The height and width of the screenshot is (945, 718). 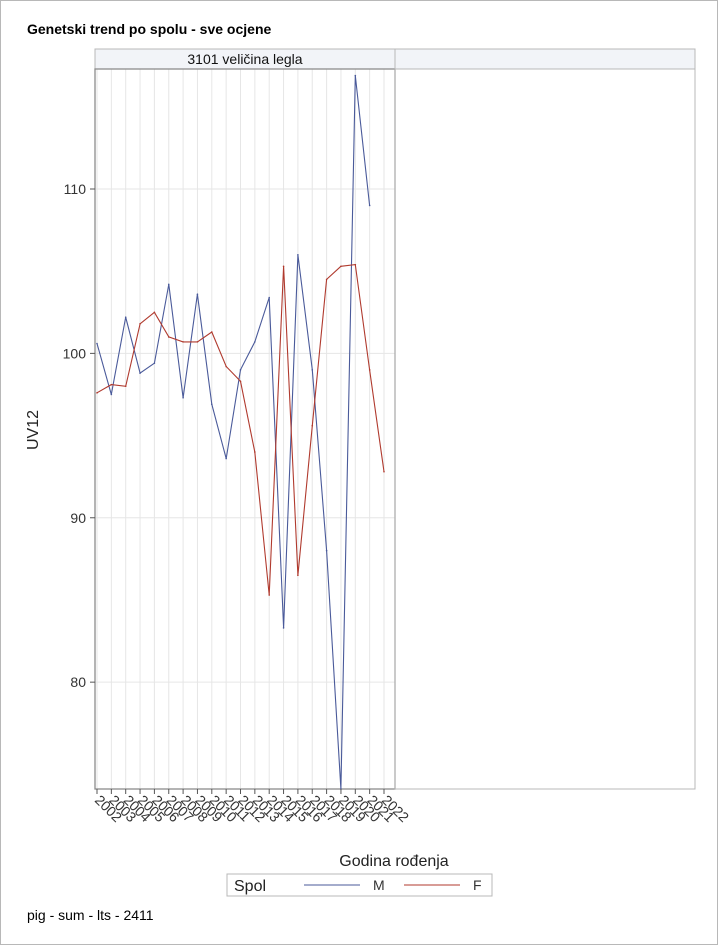 I want to click on data-point-M-2004, so click(x=125, y=317).